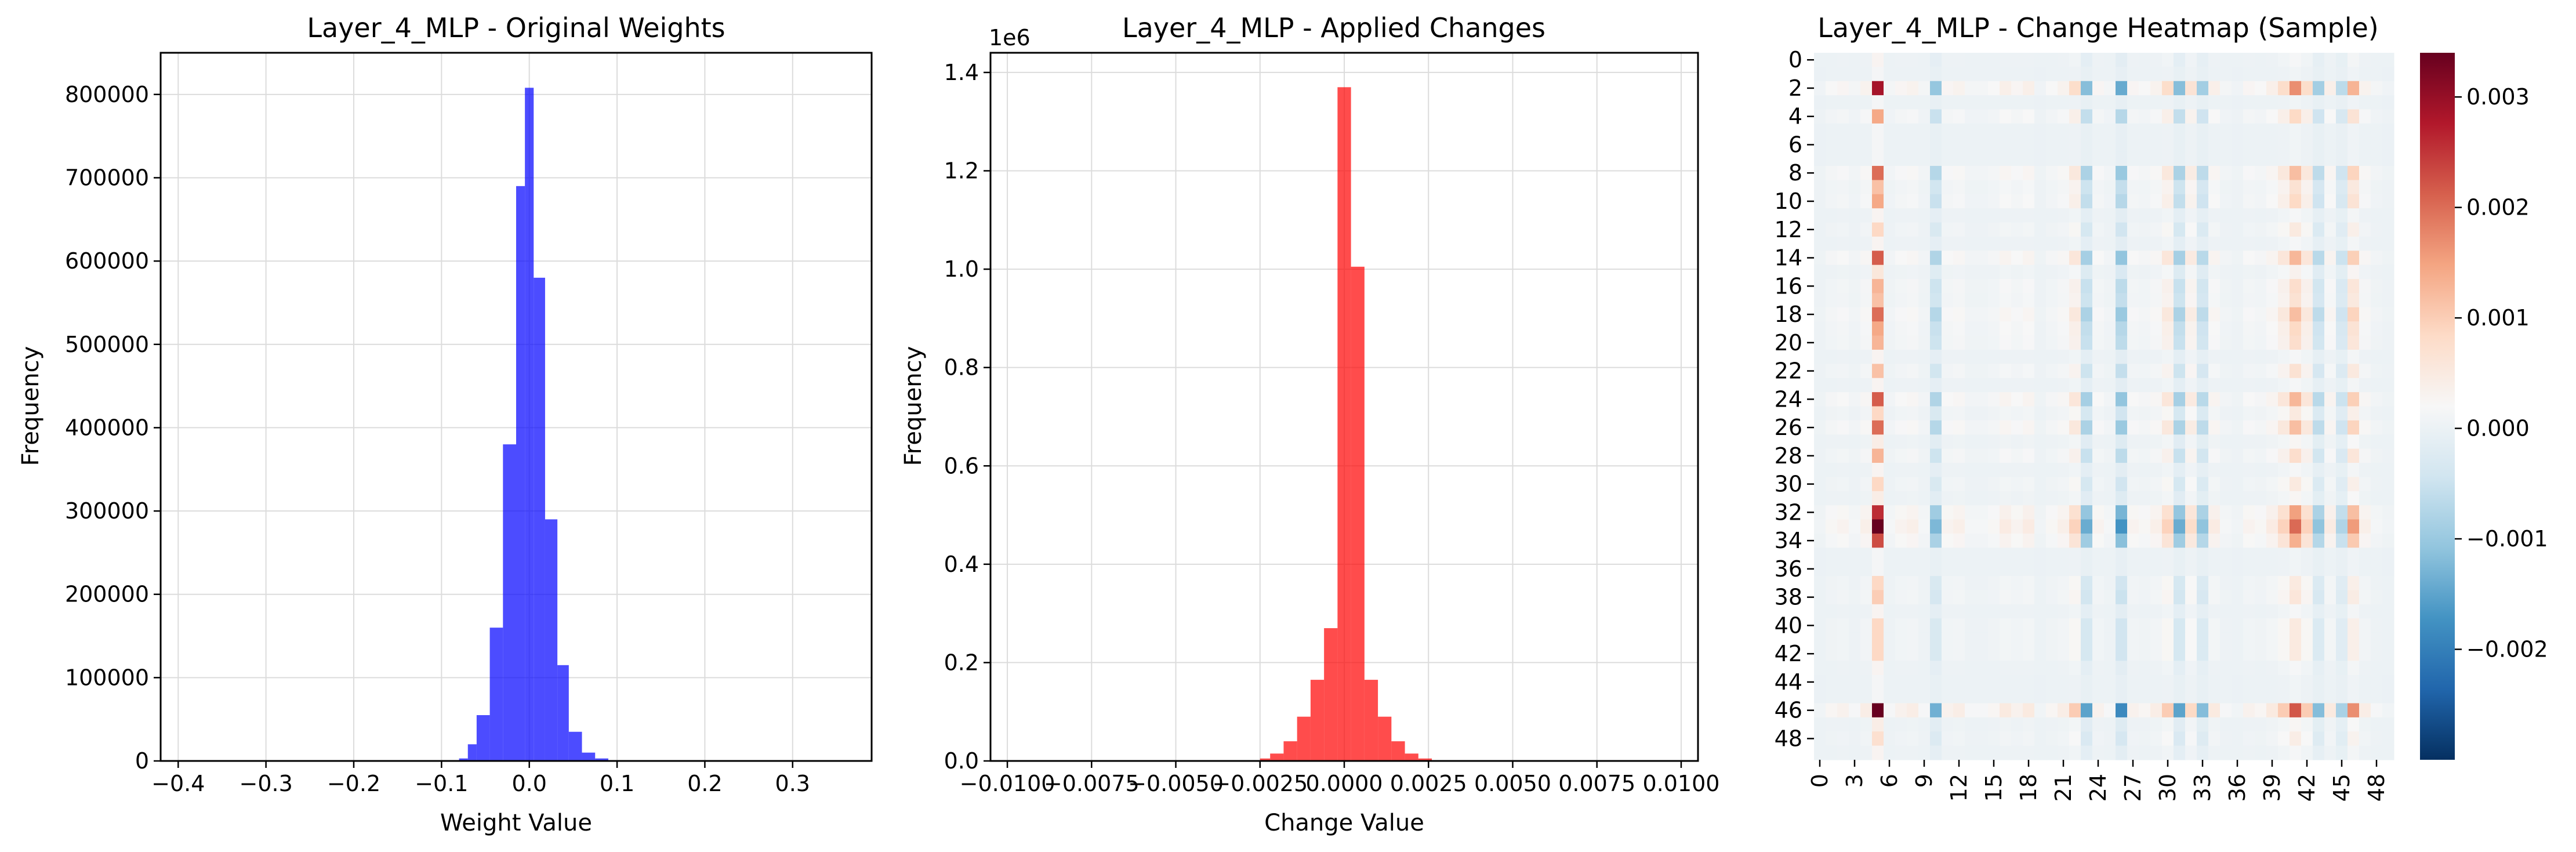 The image size is (2576, 852). Describe the element at coordinates (1290, 751) in the screenshot. I see `histogram-bar` at that location.